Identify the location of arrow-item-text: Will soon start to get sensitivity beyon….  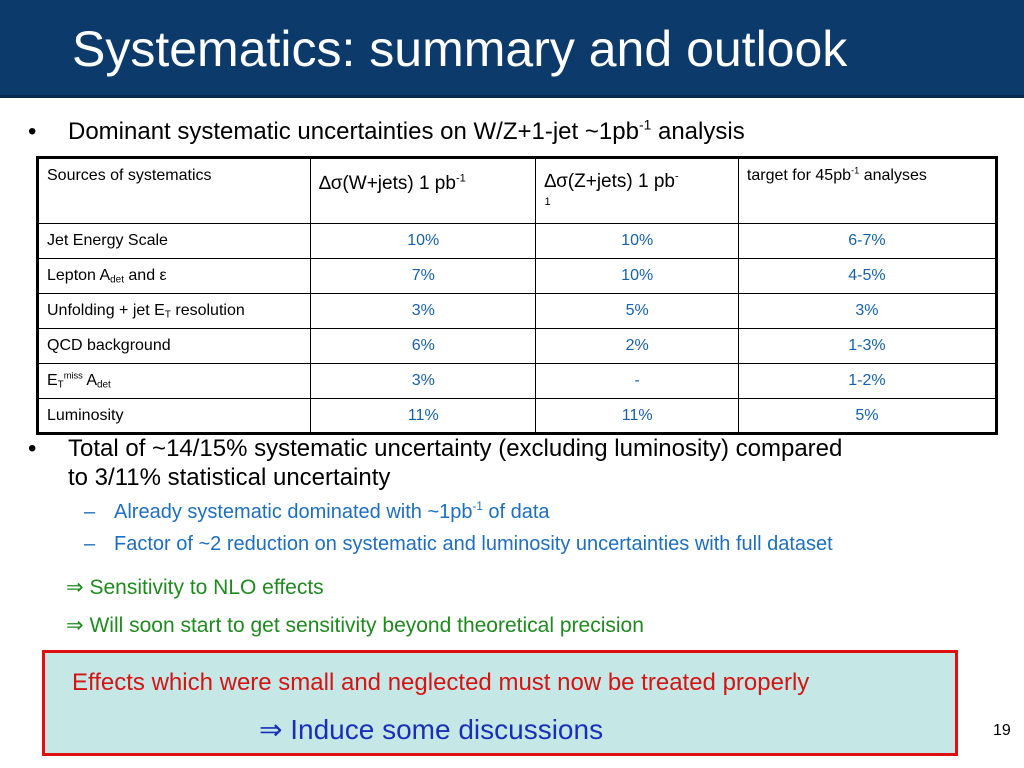
(366, 625).